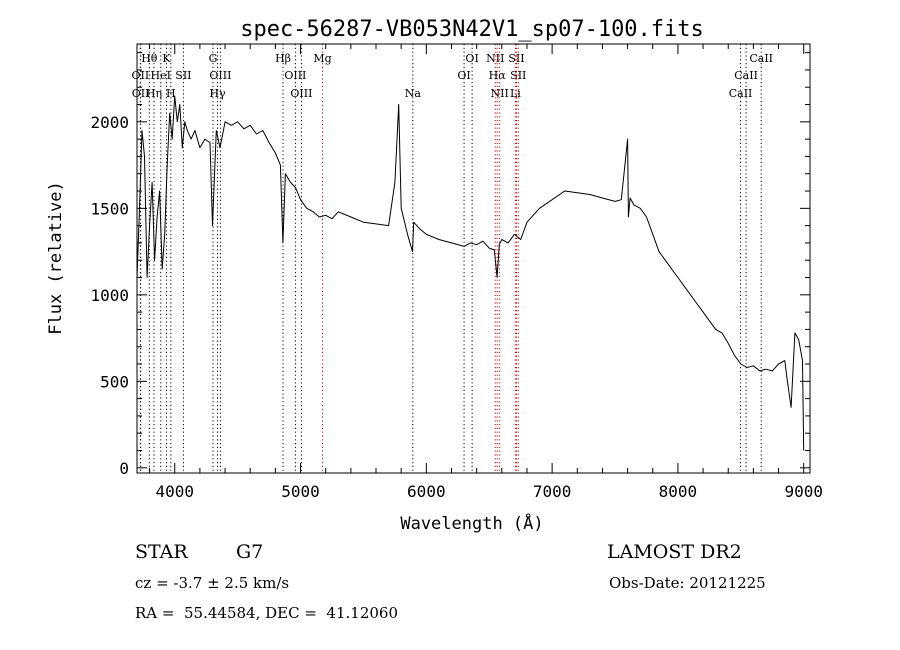  What do you see at coordinates (471, 523) in the screenshot?
I see `x-axis-label: Wavelength (Å)` at bounding box center [471, 523].